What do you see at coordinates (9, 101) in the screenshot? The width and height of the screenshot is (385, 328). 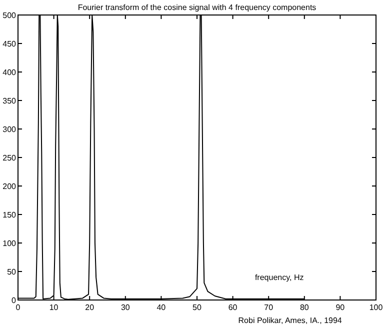 I see `y-tick-label: 350` at bounding box center [9, 101].